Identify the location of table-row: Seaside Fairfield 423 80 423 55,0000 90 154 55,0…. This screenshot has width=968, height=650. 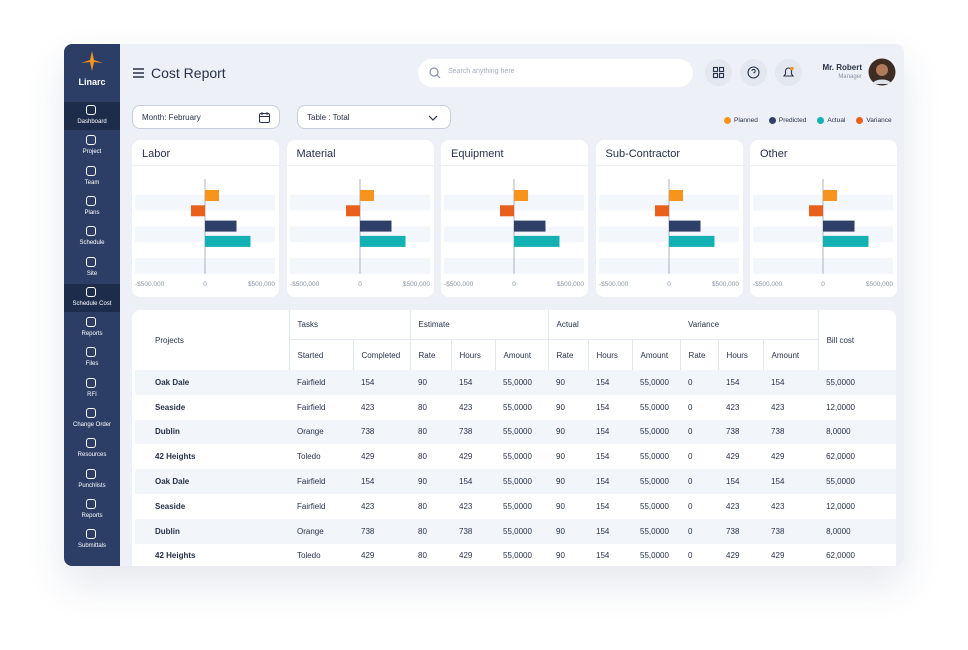
(515, 506).